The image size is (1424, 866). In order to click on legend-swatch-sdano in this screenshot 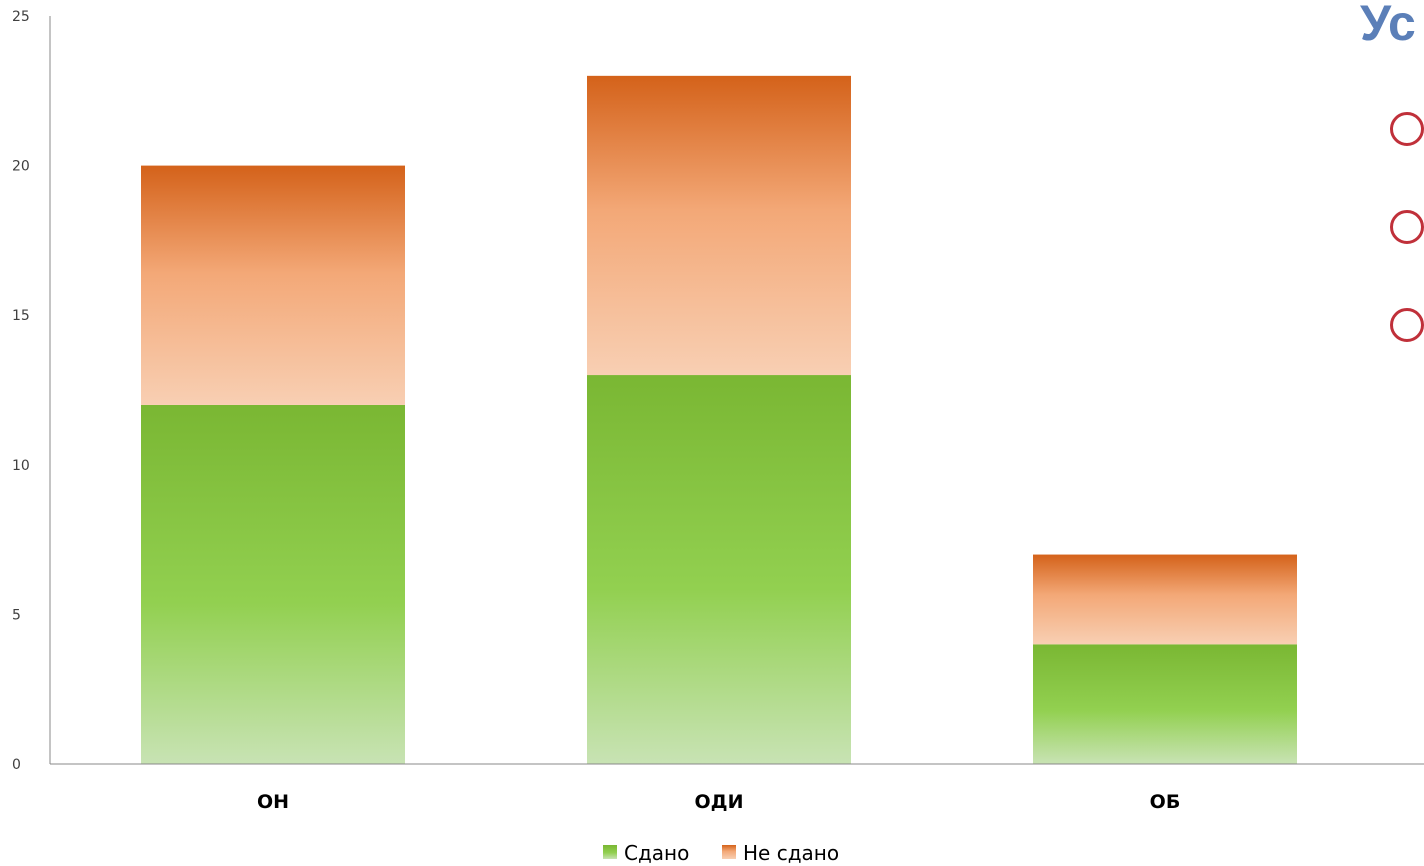, I will do `click(610, 852)`.